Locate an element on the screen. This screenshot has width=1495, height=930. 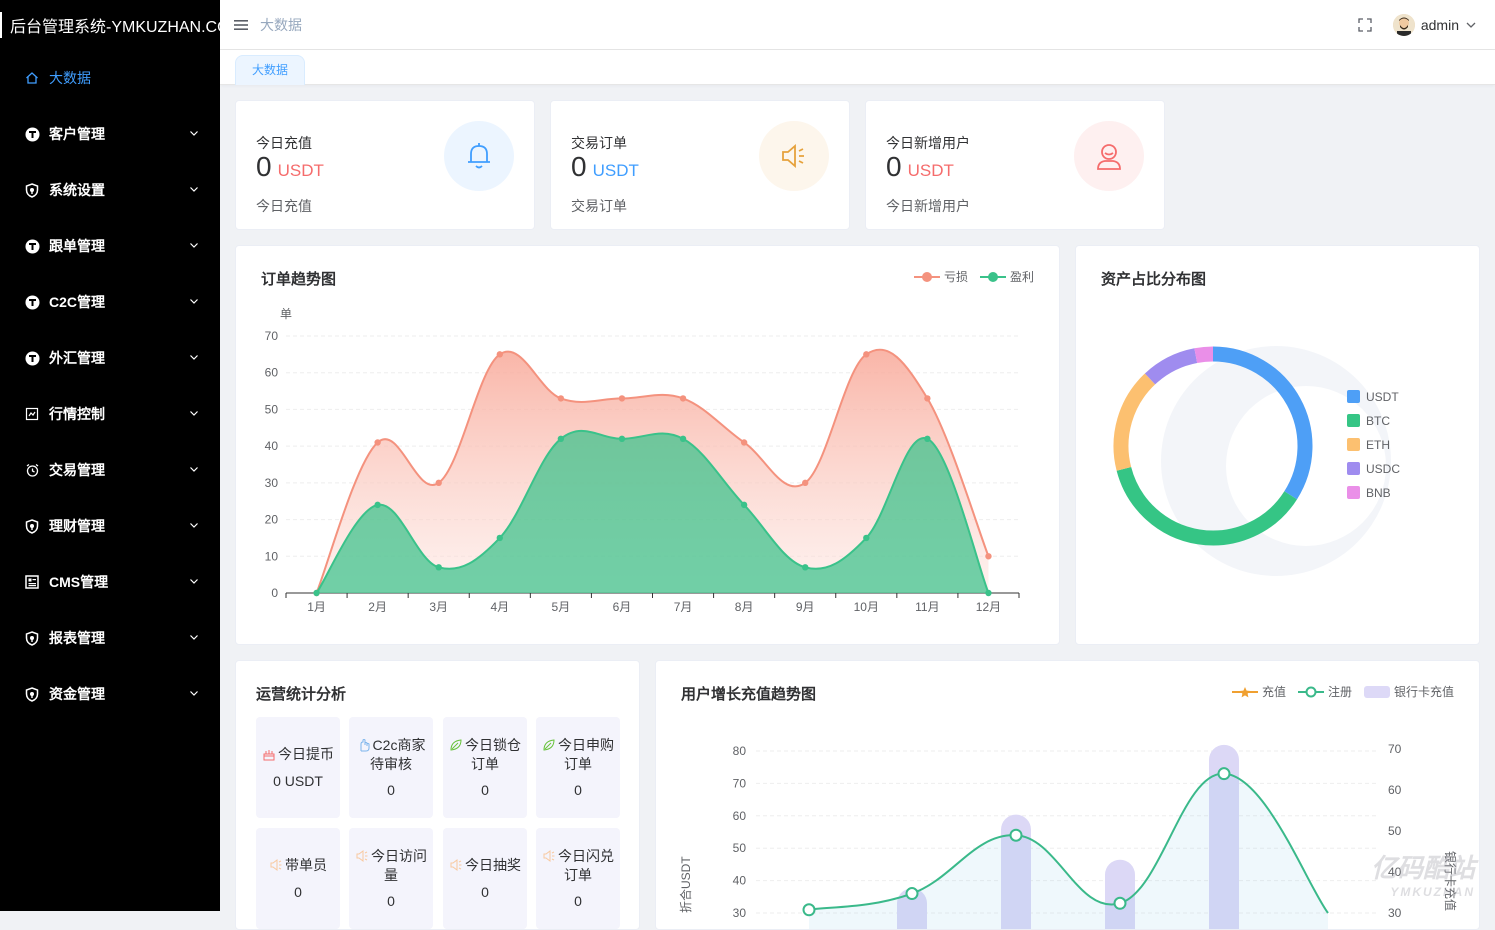
ops-stat-label: 今日锁仓订单 is located at coordinates (485, 745).